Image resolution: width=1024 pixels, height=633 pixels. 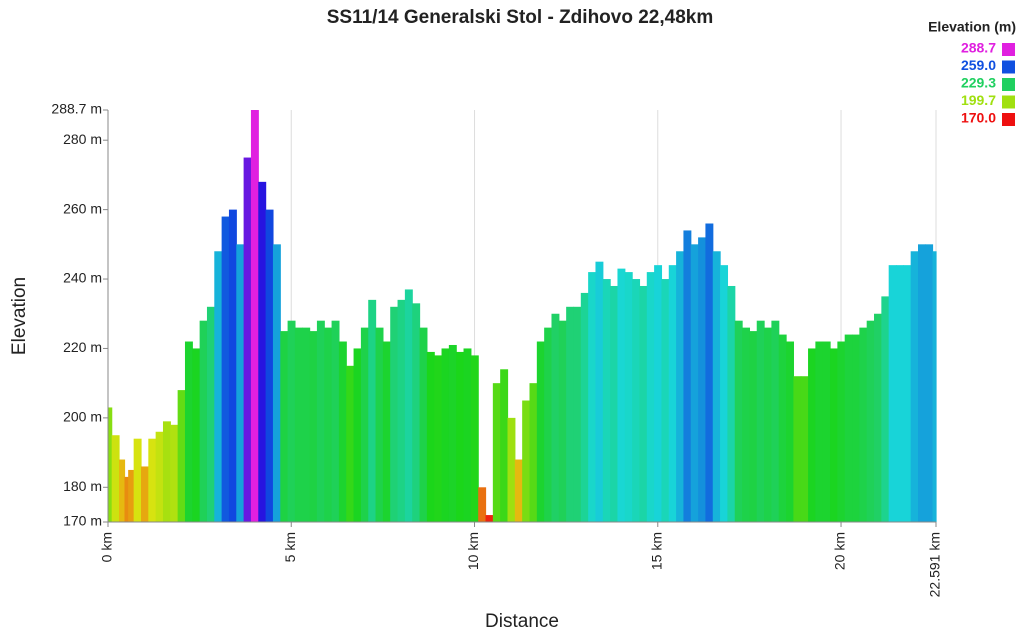 I want to click on y-tick-label: 260 m, so click(x=82, y=208).